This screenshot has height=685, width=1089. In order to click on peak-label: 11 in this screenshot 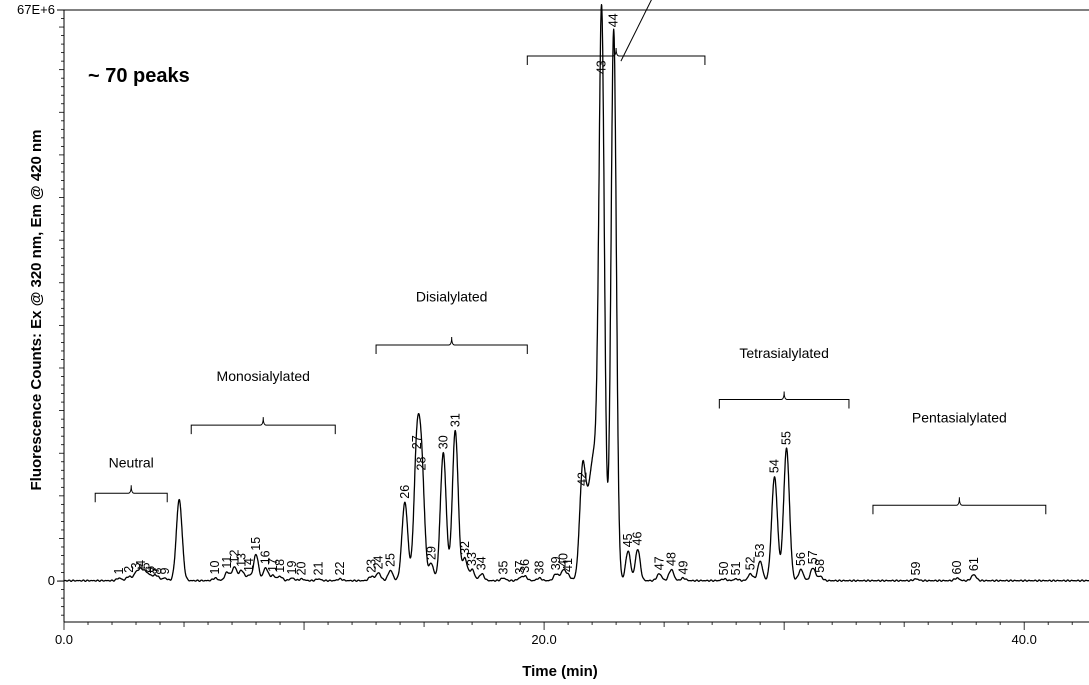, I will do `click(227, 562)`.